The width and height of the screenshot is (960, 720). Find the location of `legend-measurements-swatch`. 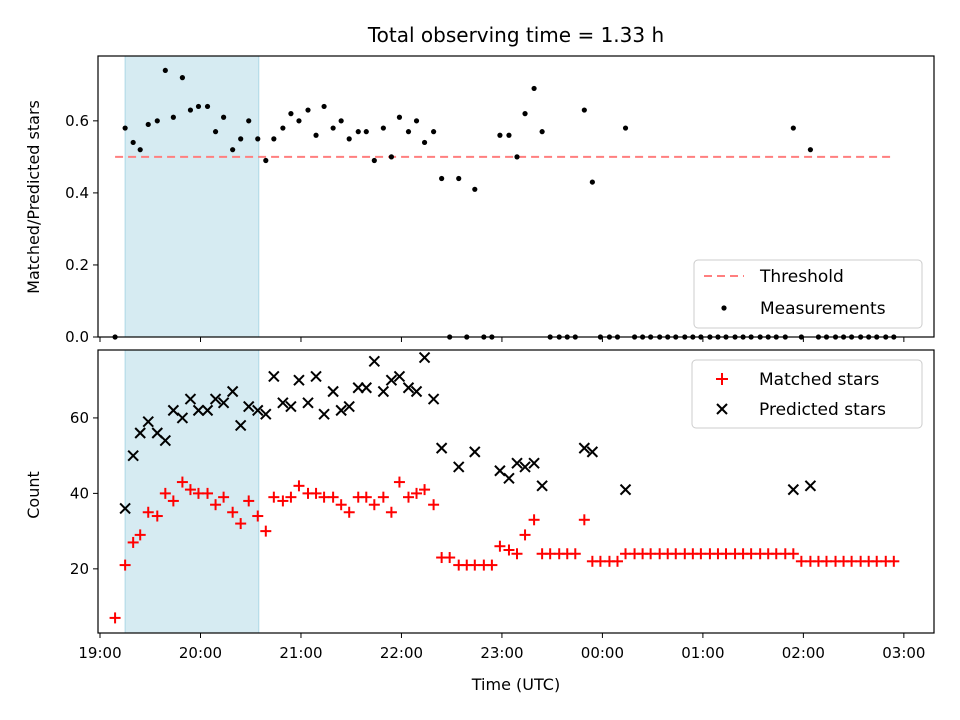

legend-measurements-swatch is located at coordinates (724, 308).